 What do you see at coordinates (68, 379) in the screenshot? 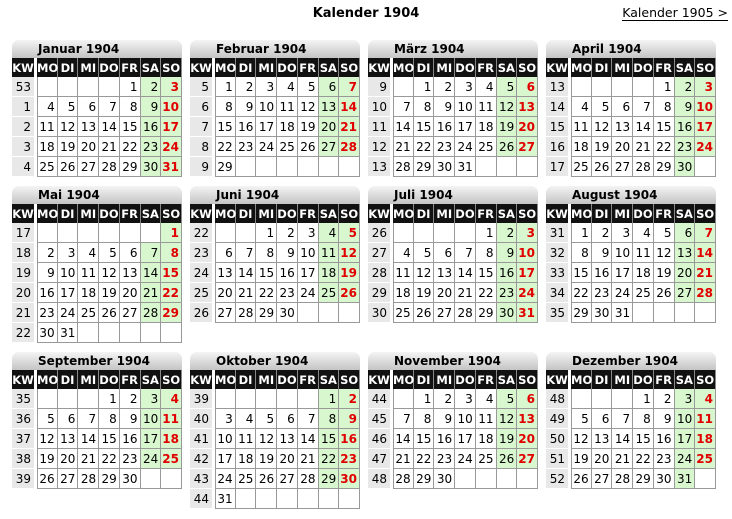
I see `weekday-header: DI` at bounding box center [68, 379].